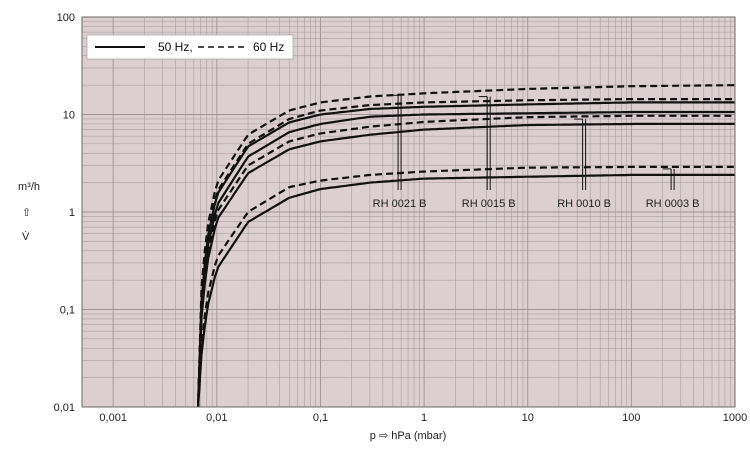 Image resolution: width=750 pixels, height=450 pixels. What do you see at coordinates (66, 18) in the screenshot?
I see `y-tick-label: 100` at bounding box center [66, 18].